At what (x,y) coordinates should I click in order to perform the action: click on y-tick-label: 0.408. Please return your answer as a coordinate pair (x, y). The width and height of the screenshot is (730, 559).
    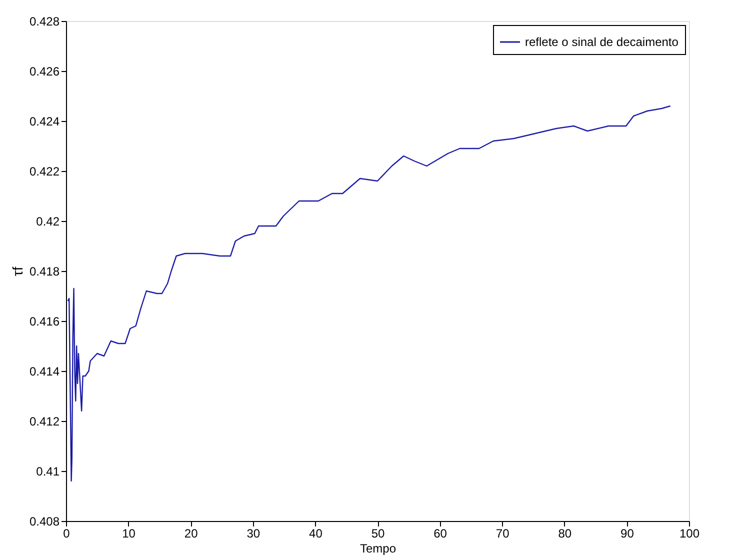
    Looking at the image, I should click on (44, 521).